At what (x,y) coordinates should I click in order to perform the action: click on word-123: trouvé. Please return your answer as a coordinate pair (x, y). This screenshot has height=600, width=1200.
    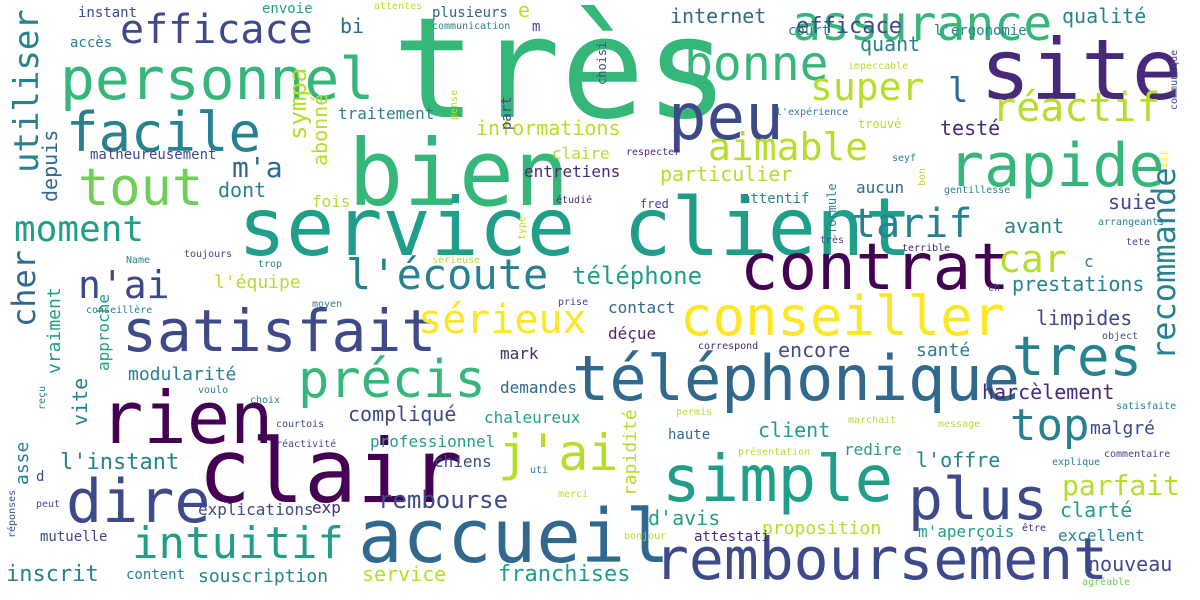
    Looking at the image, I should click on (880, 124).